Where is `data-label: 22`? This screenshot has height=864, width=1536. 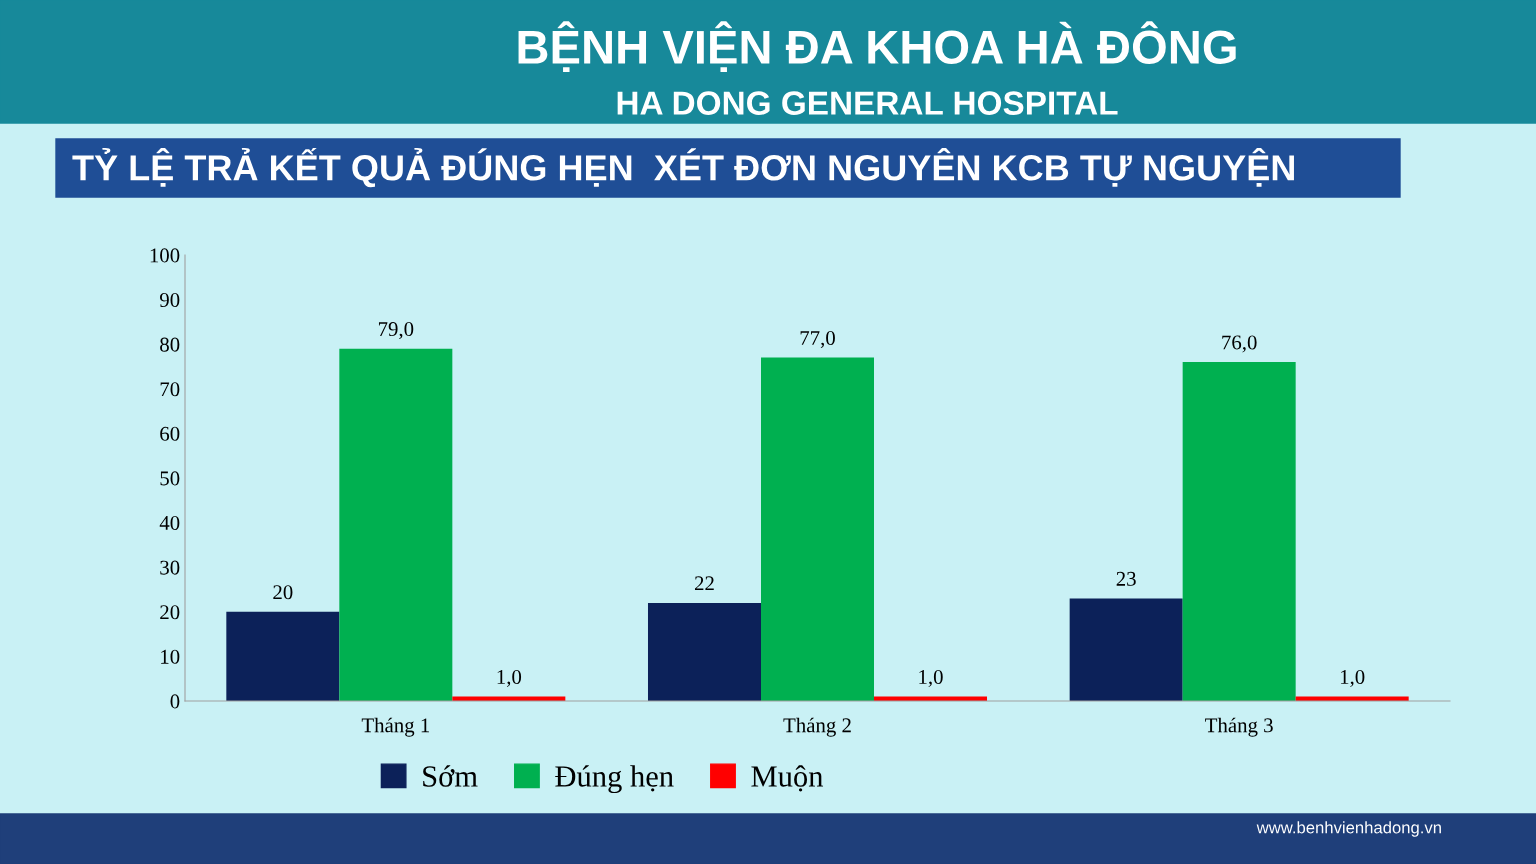 data-label: 22 is located at coordinates (704, 583).